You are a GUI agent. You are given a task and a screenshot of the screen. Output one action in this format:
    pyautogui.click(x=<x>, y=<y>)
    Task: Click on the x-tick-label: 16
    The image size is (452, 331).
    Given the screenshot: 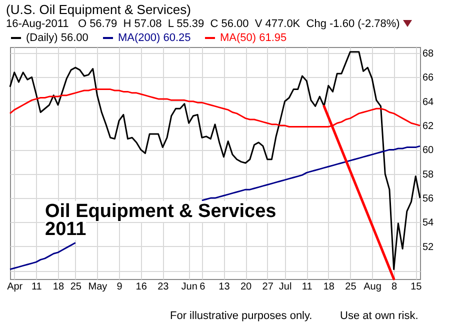 What is the action you would take?
    pyautogui.click(x=142, y=287)
    